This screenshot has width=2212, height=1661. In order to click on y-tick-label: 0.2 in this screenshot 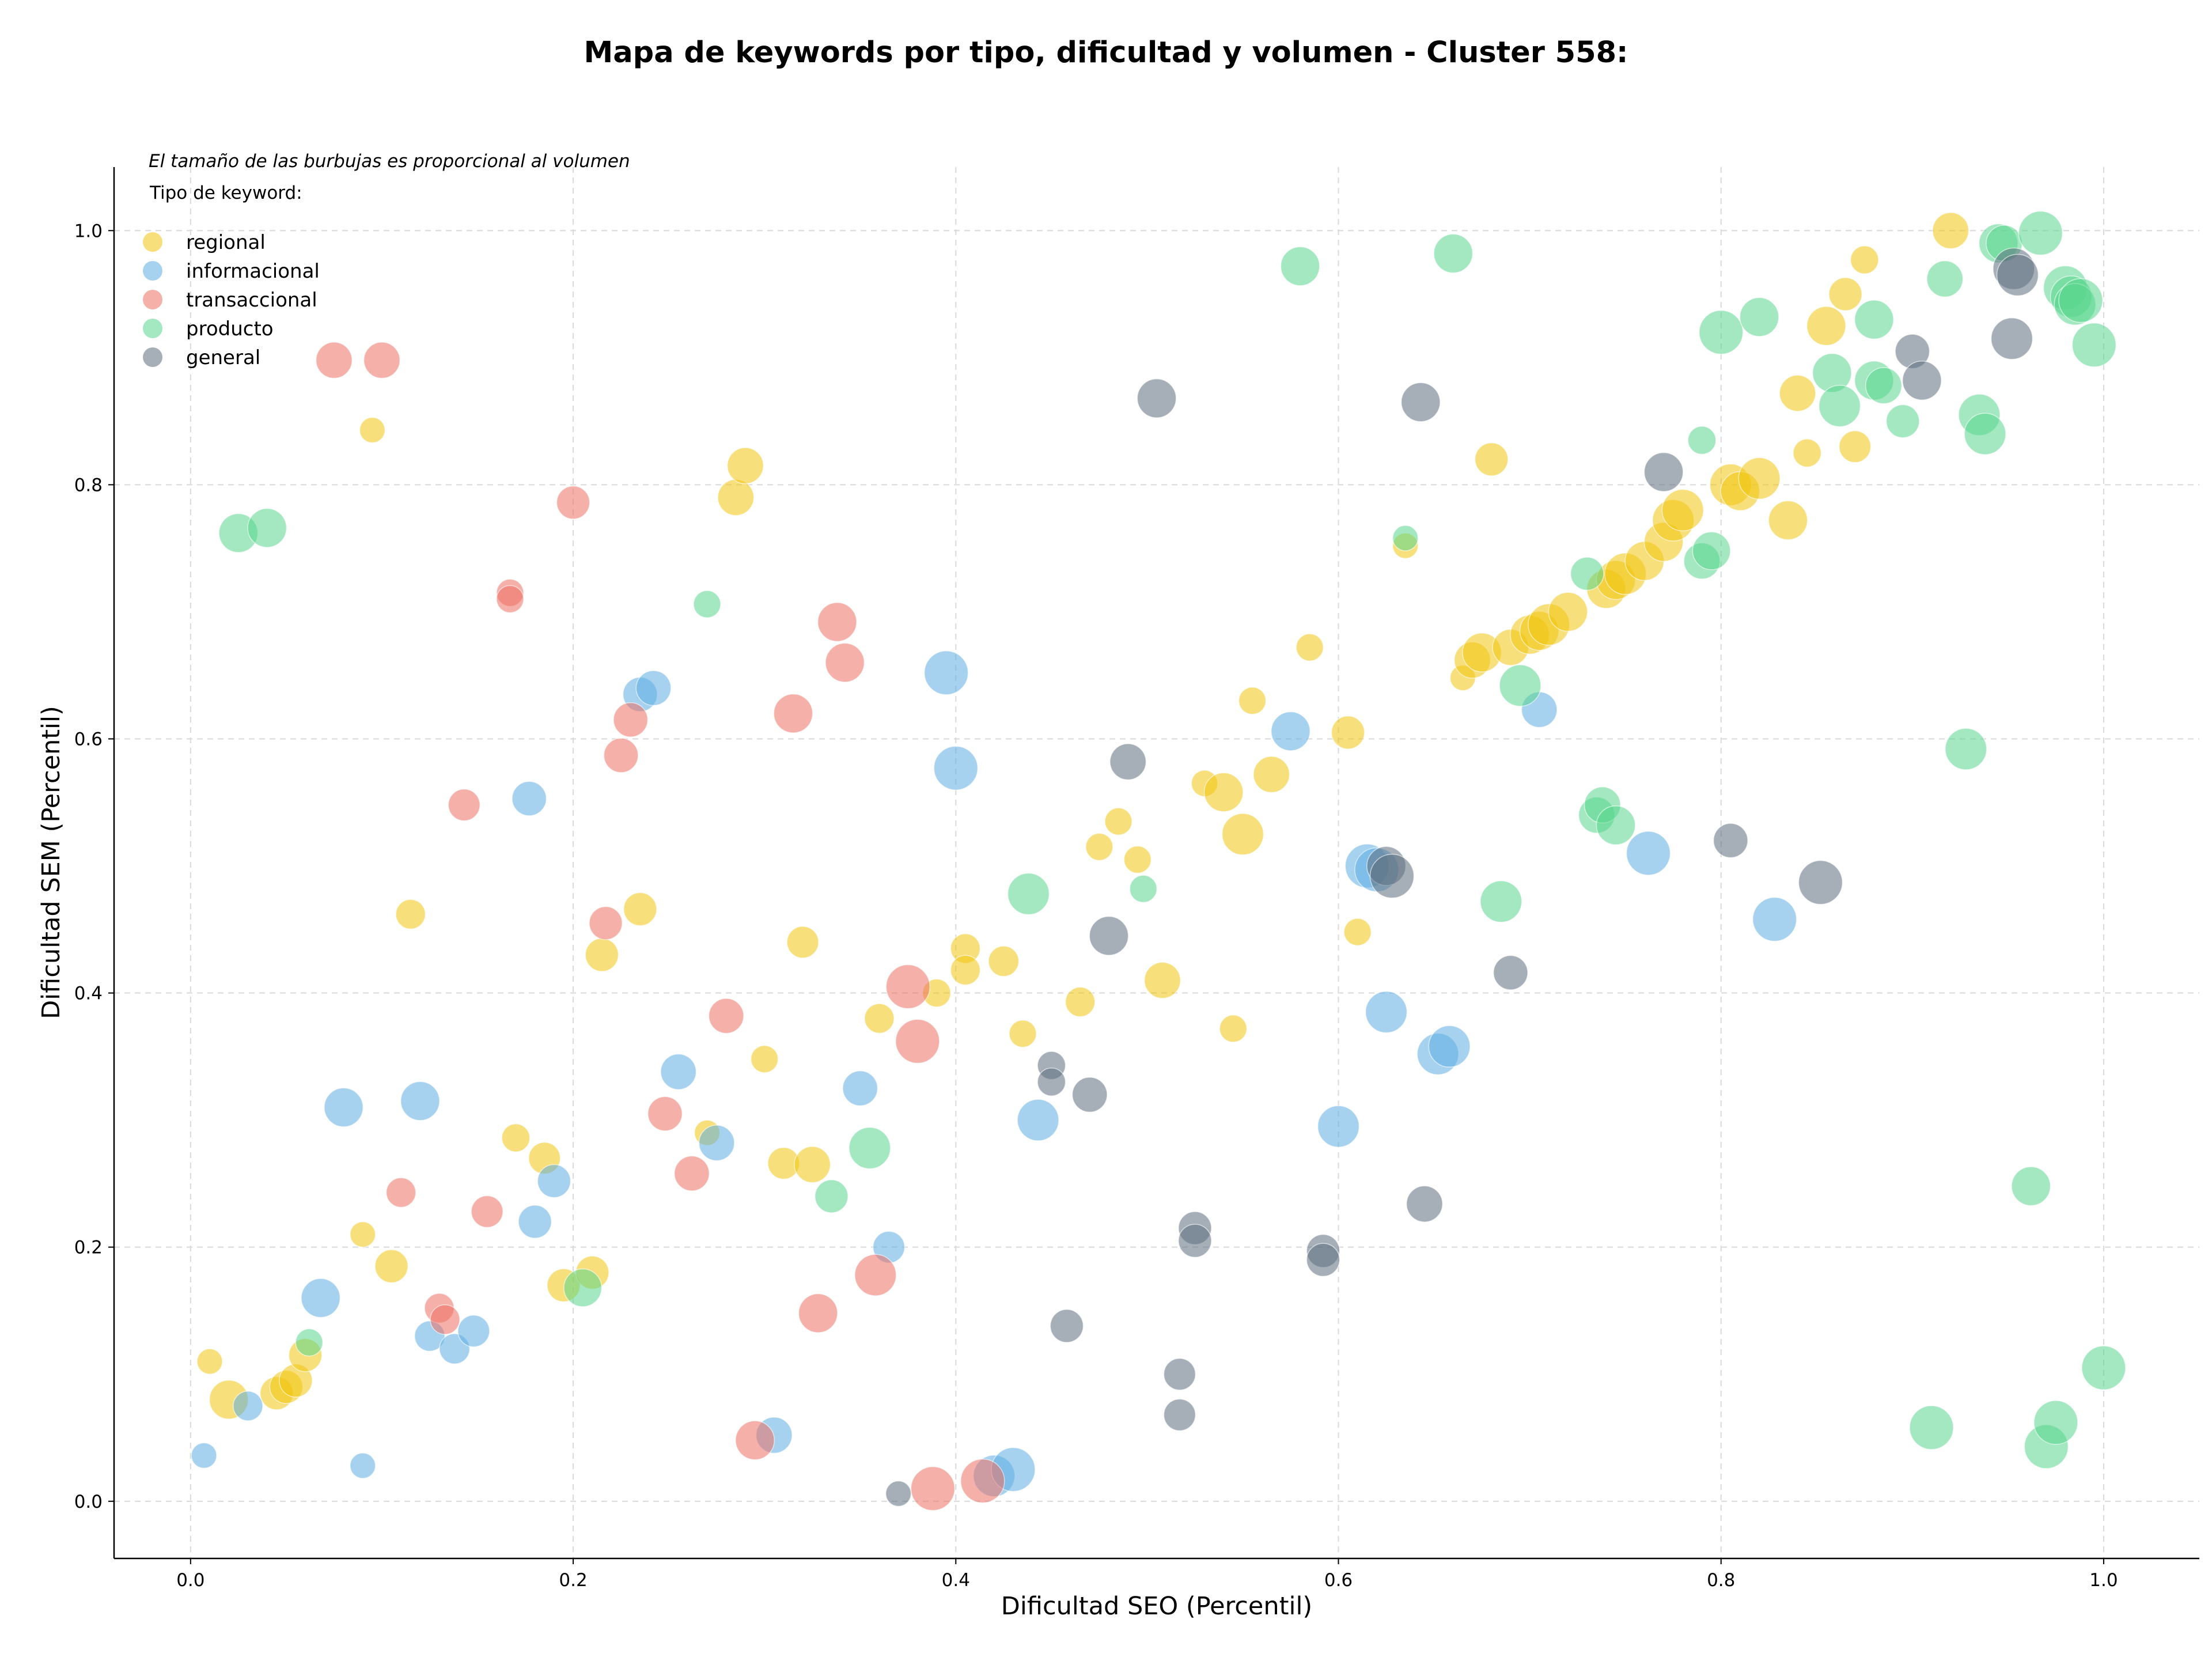, I will do `click(88, 1248)`.